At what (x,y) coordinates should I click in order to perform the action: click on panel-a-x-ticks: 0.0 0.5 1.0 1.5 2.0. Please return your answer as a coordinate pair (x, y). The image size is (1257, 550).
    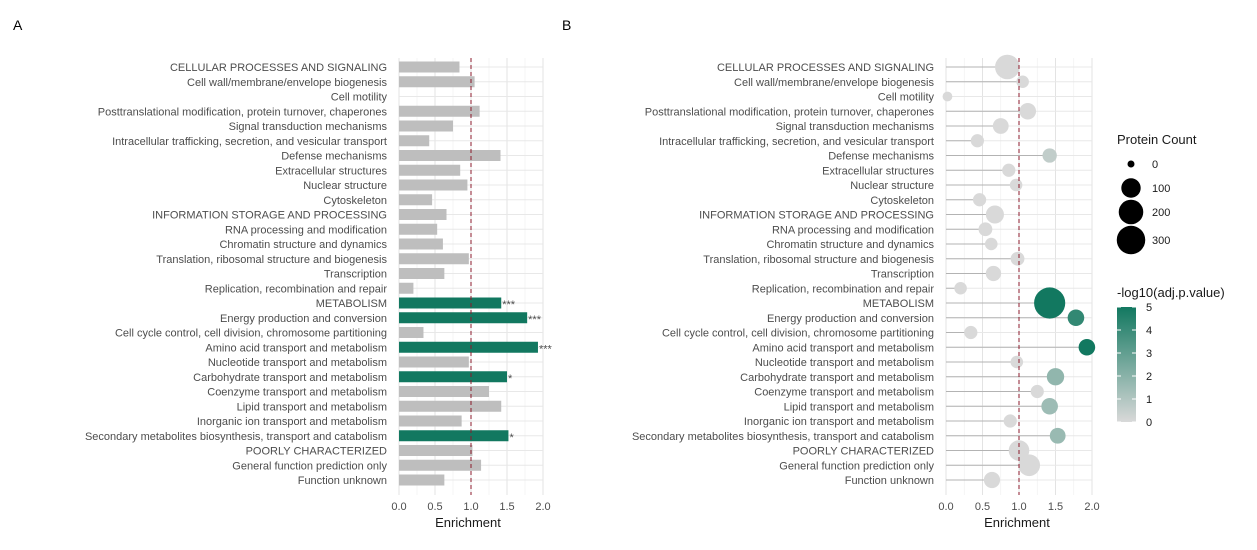
    Looking at the image, I should click on (470, 507).